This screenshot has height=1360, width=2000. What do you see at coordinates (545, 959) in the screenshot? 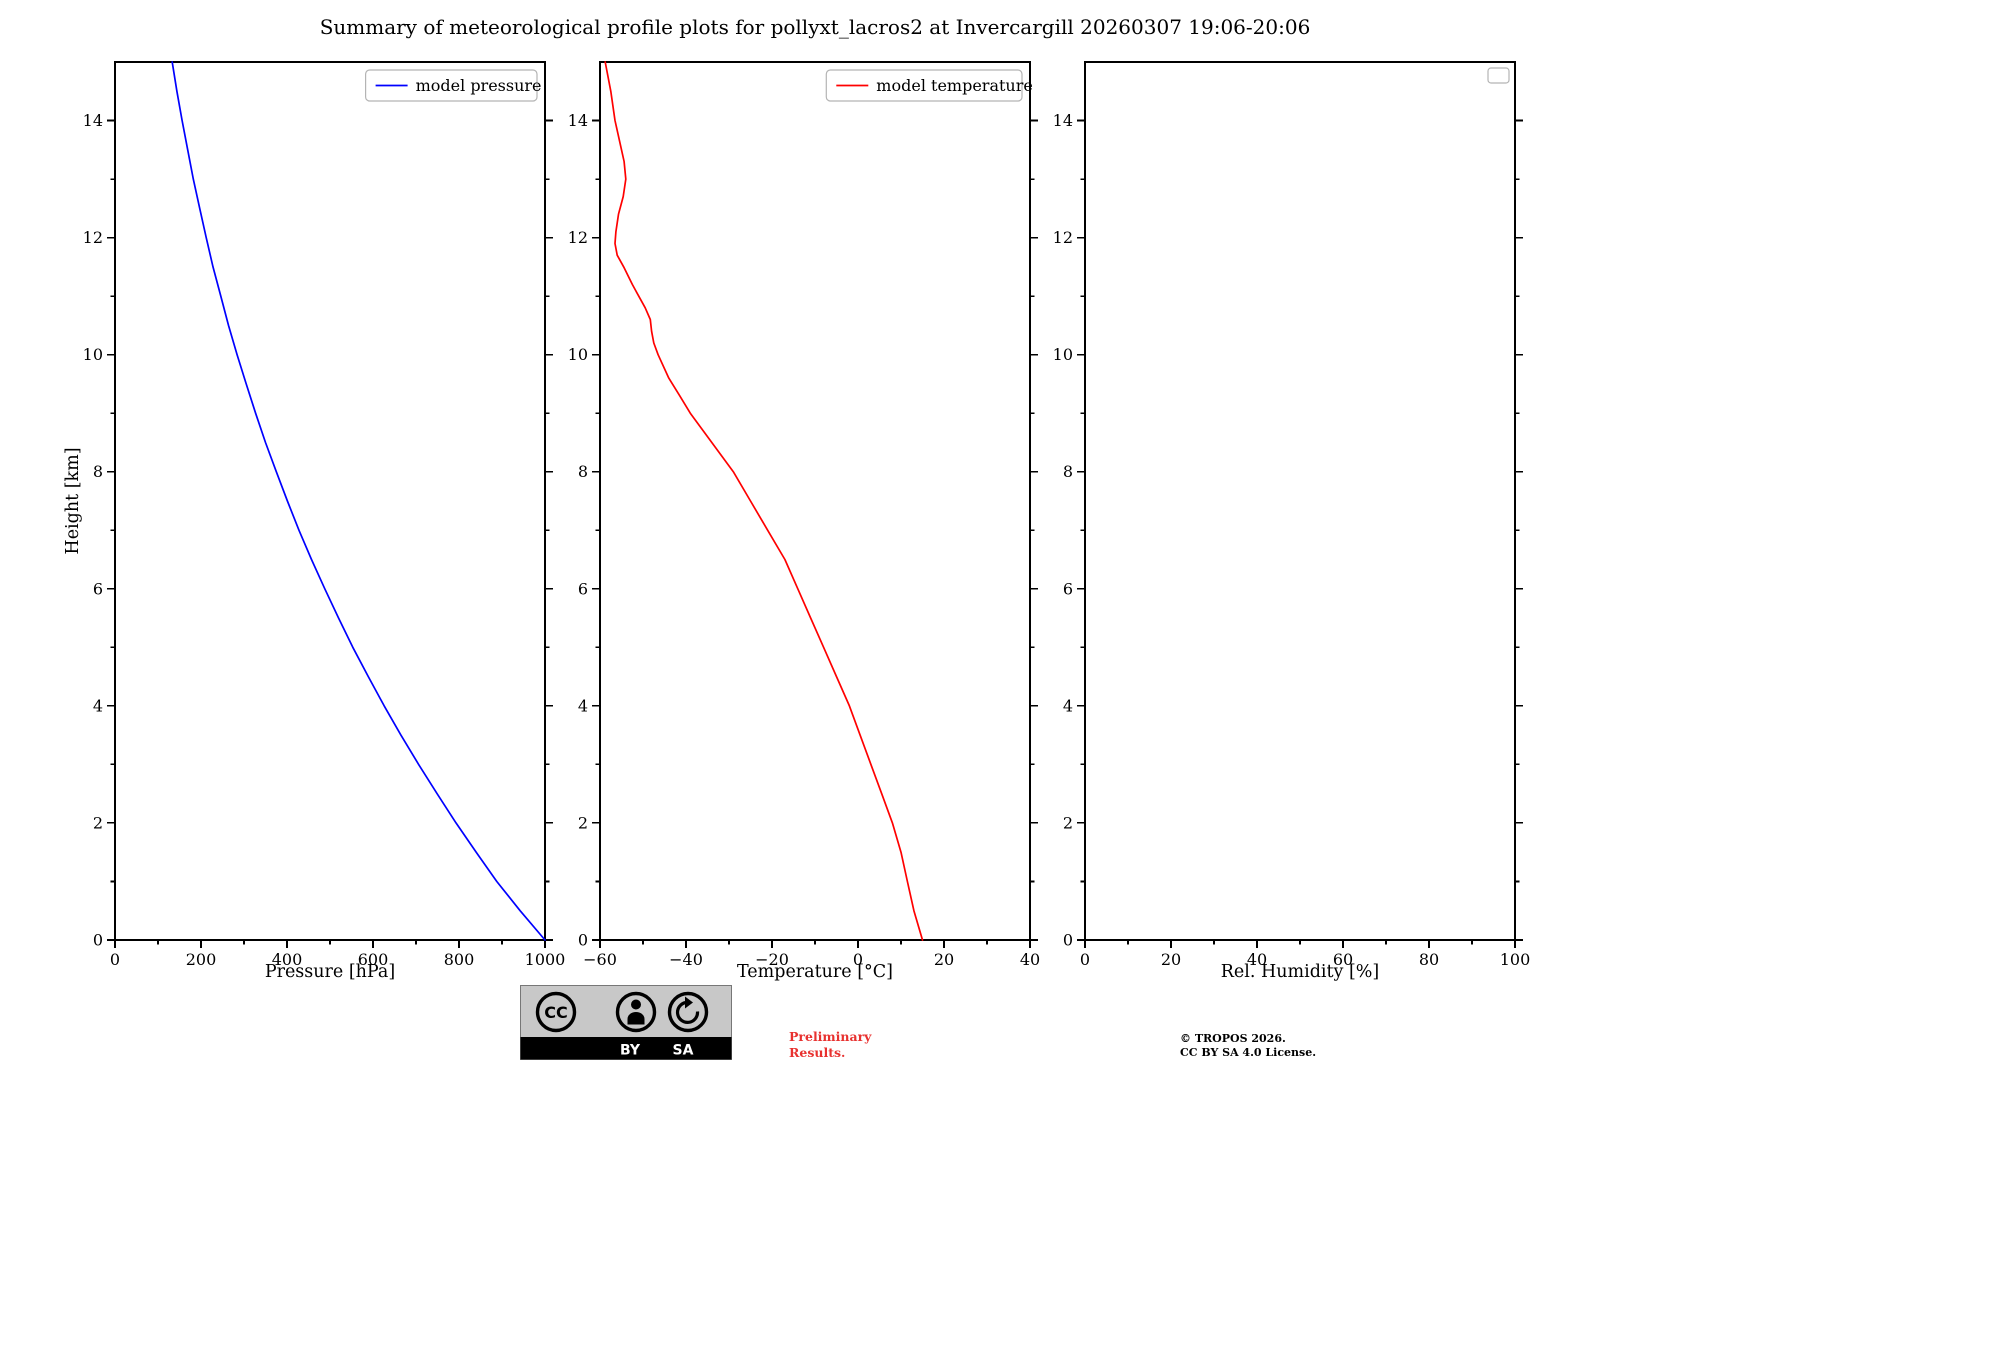
I see `svg-text: 1000` at bounding box center [545, 959].